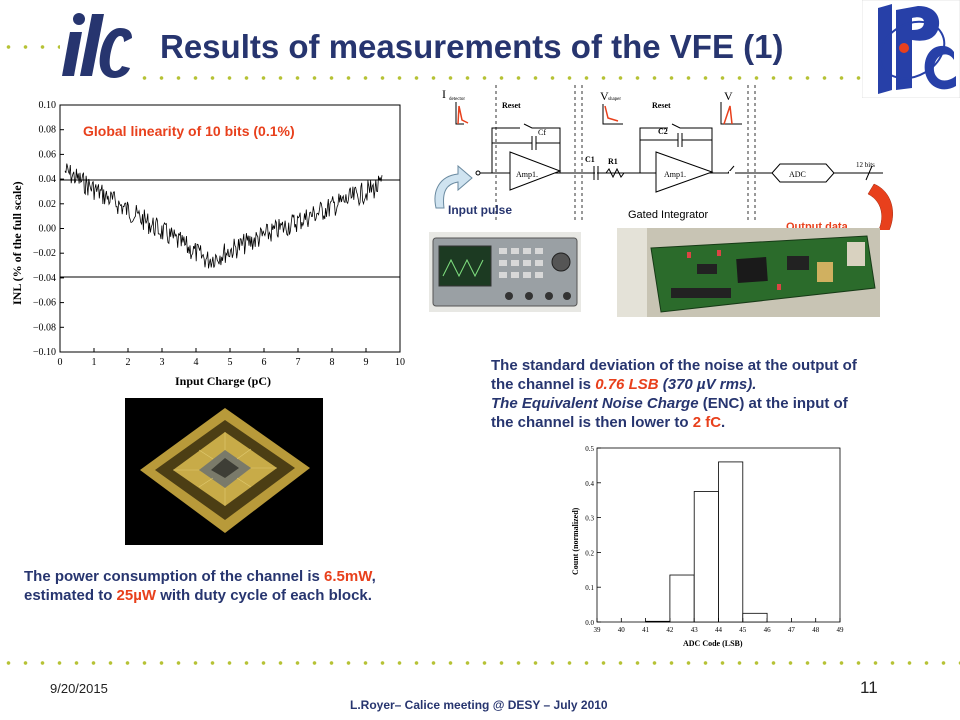 The height and width of the screenshot is (720, 960). I want to click on inl-x-tick-label: 6, so click(264, 362).